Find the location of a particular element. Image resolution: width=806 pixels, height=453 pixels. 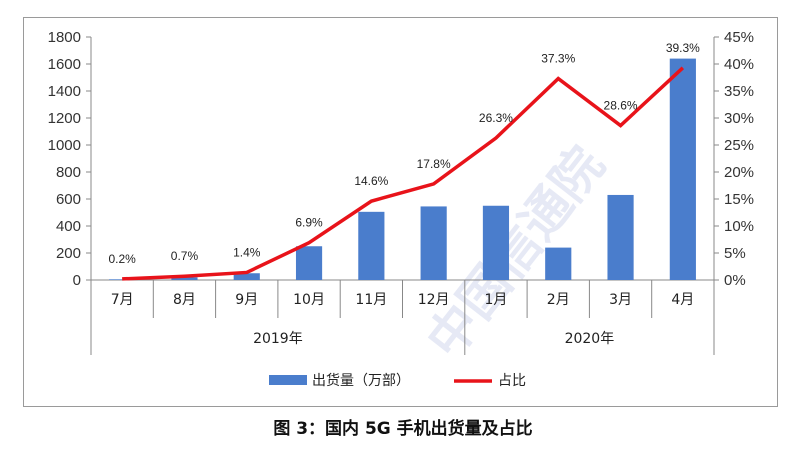

legend: 出货量（万部） 占比 is located at coordinates (397, 380).